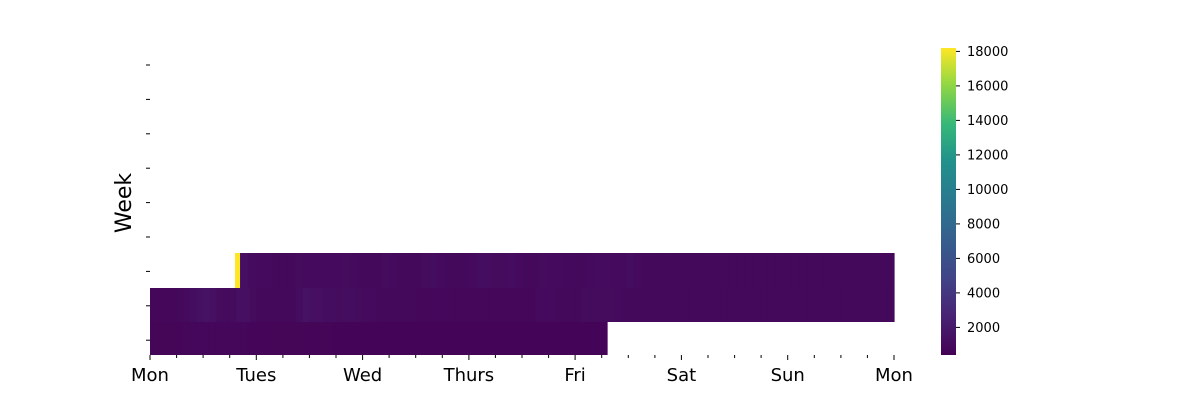  Describe the element at coordinates (682, 375) in the screenshot. I see `x-tick-label: Sat` at that location.